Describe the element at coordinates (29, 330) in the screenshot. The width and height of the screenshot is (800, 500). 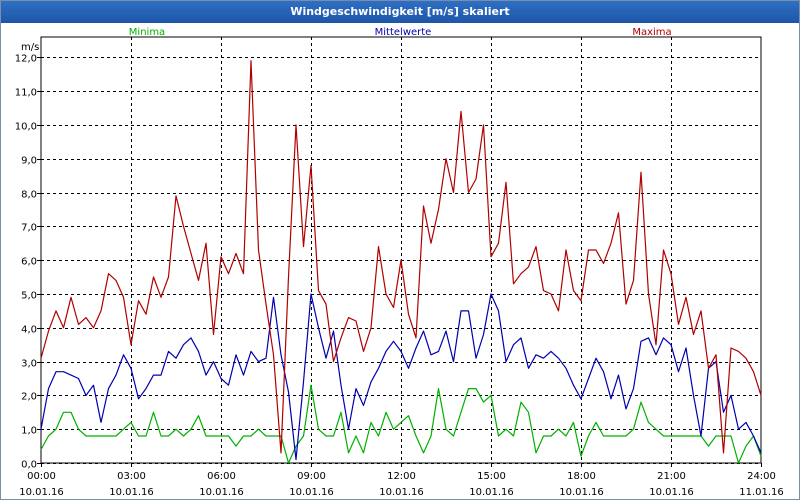
I see `y-tick-label: 4,0` at that location.